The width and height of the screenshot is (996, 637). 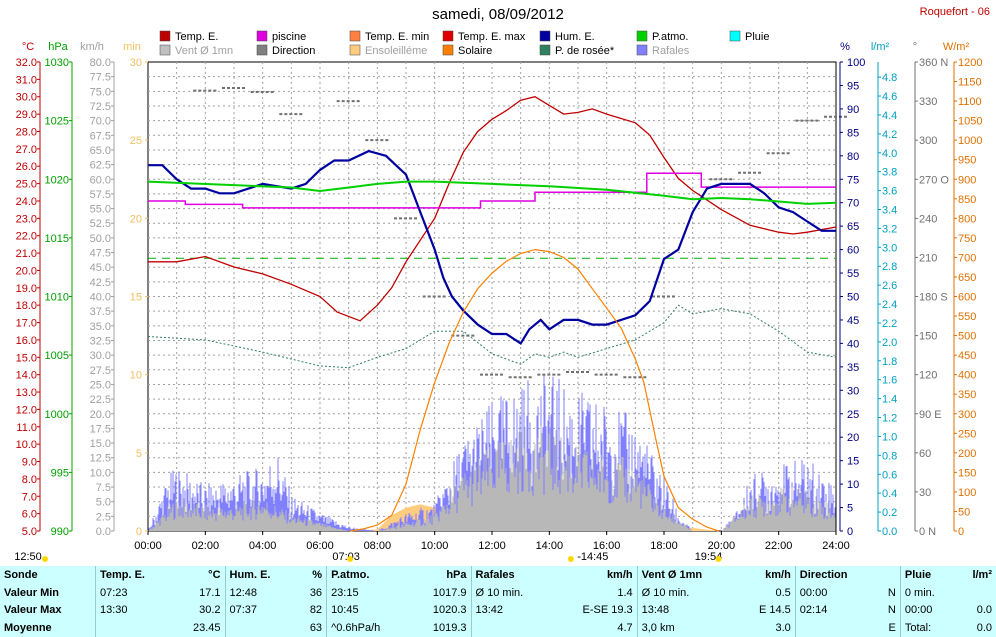 What do you see at coordinates (511, 592) in the screenshot?
I see `summary-cell: Ø 10 min.` at bounding box center [511, 592].